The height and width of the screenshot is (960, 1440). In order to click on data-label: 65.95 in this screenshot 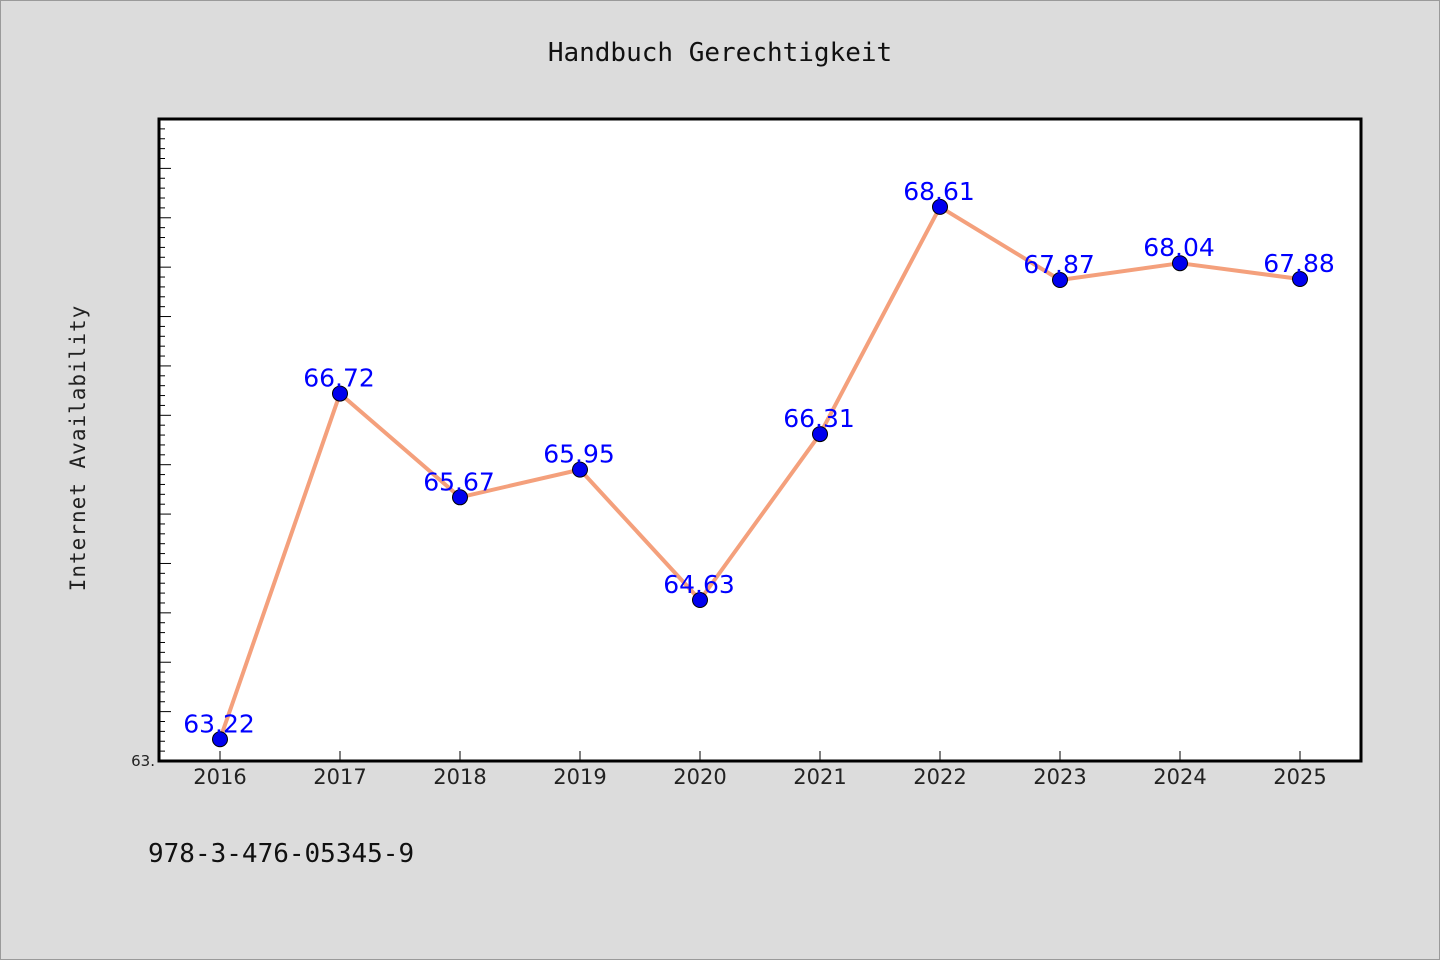, I will do `click(579, 454)`.